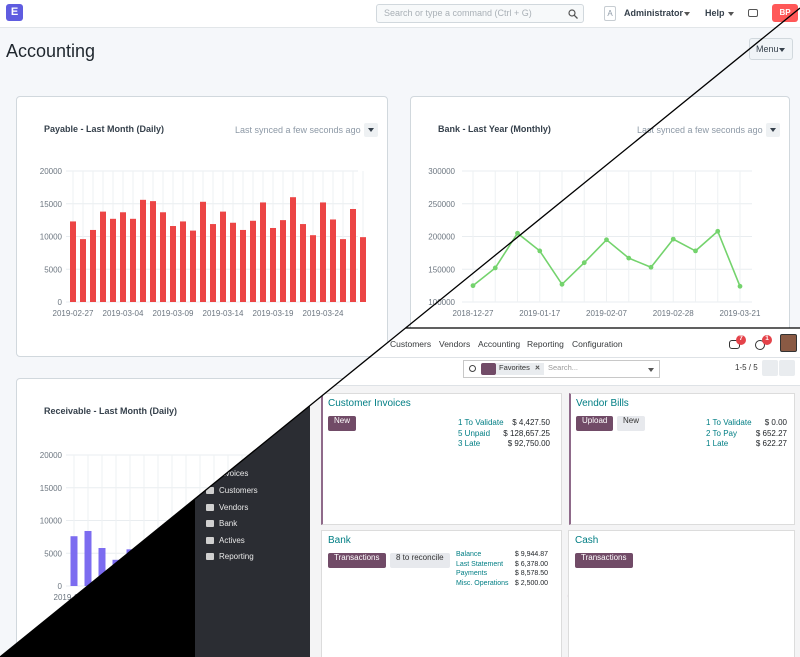  I want to click on card-button: Upload, so click(595, 423).